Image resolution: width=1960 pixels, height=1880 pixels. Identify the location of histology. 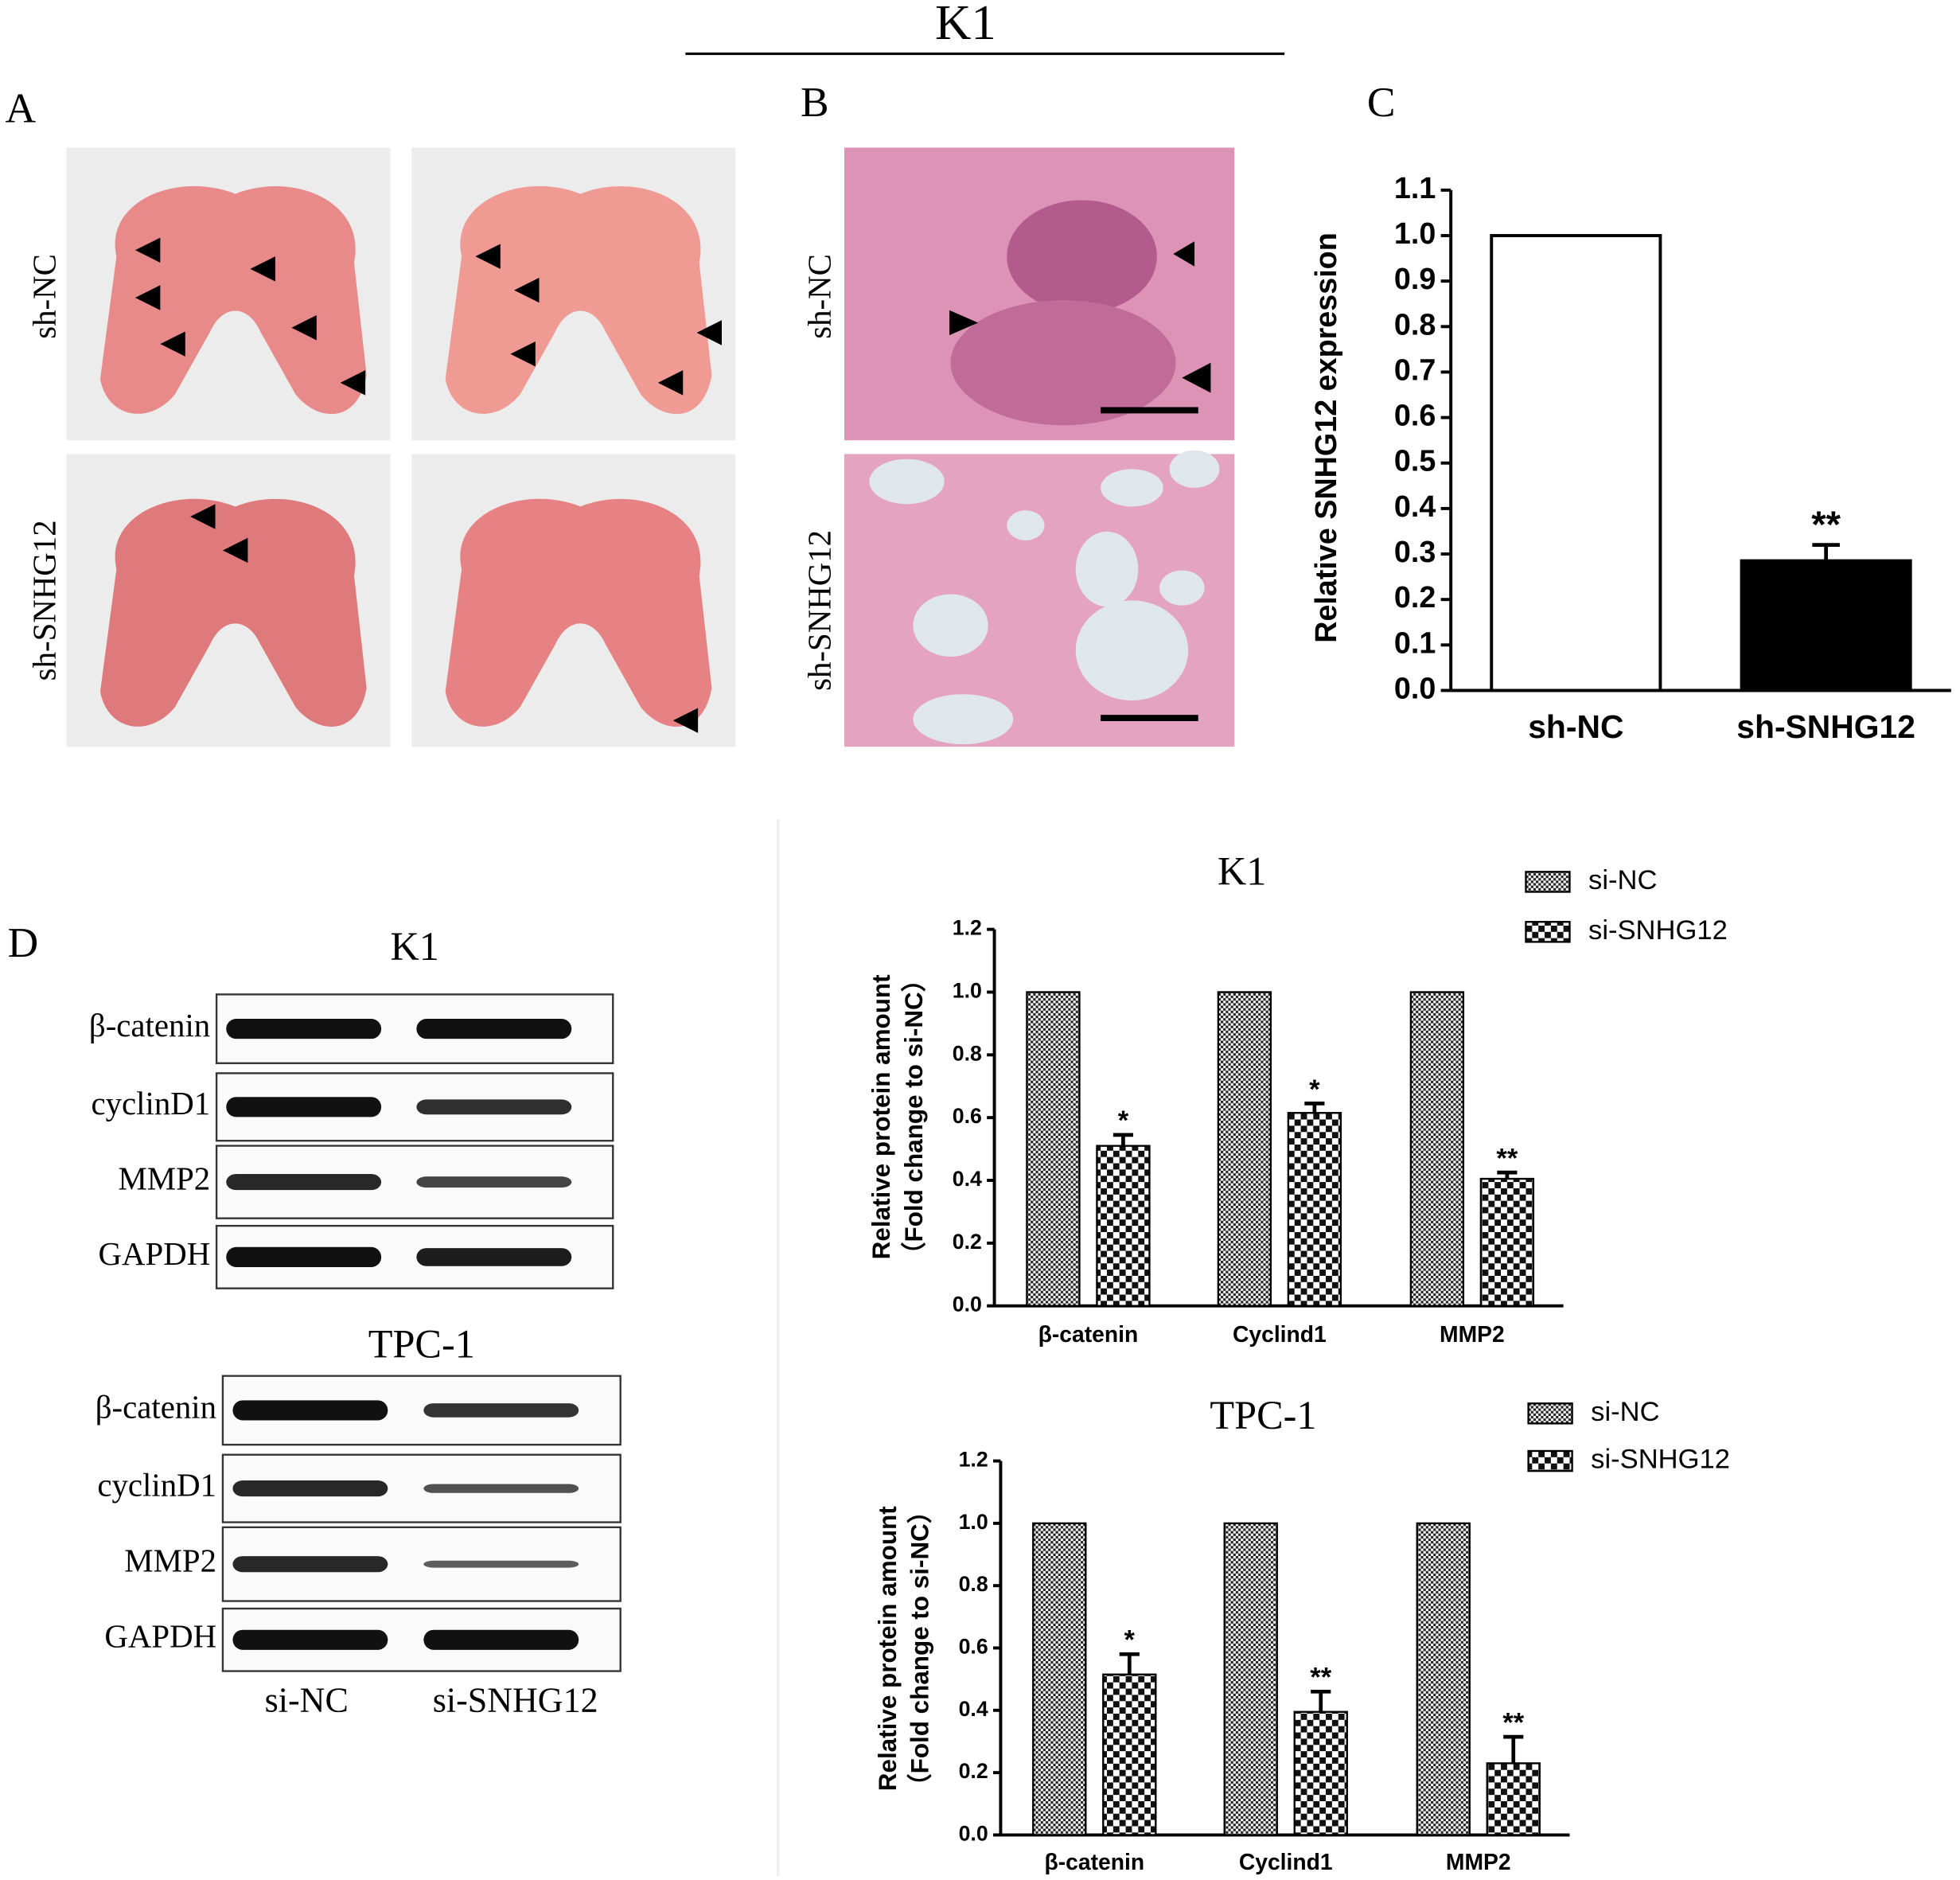
(1039, 447).